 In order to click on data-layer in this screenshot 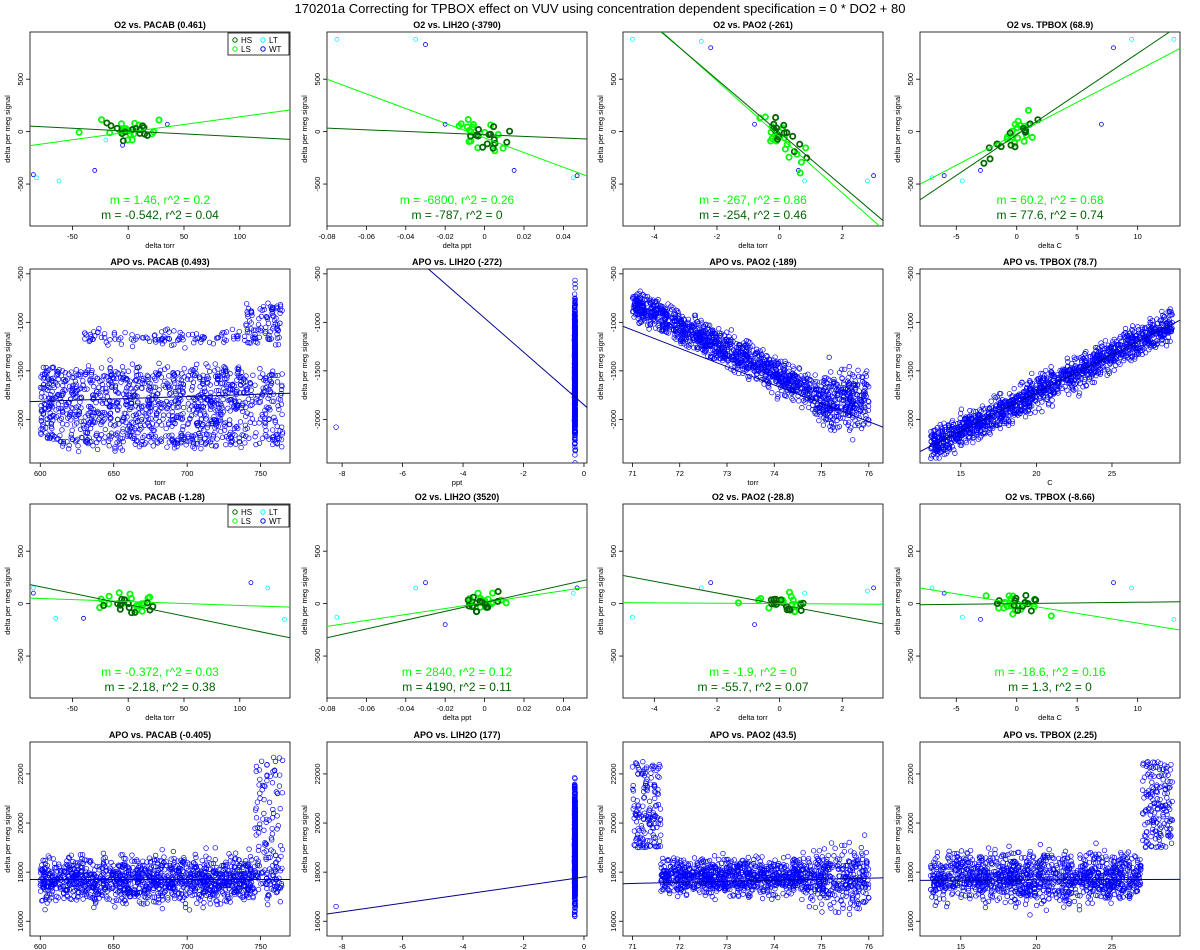, I will do `click(457, 108)`.